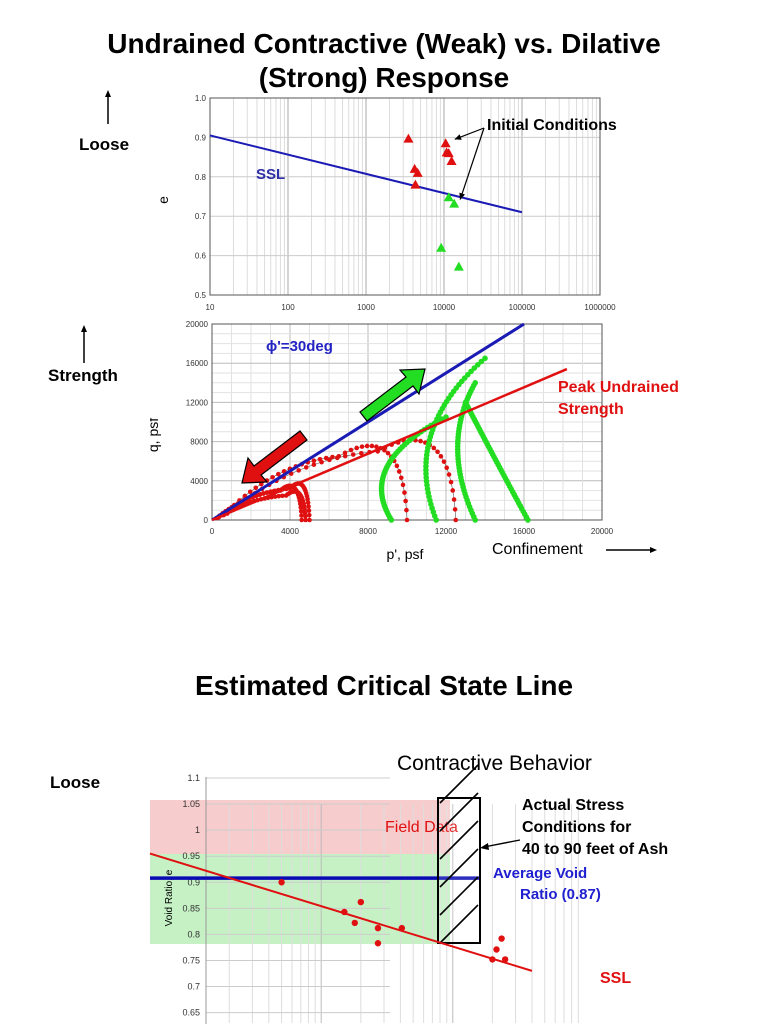 This screenshot has width=768, height=1024. Describe the element at coordinates (191, 908) in the screenshot. I see `chart3-y-tick: 0.85` at that location.